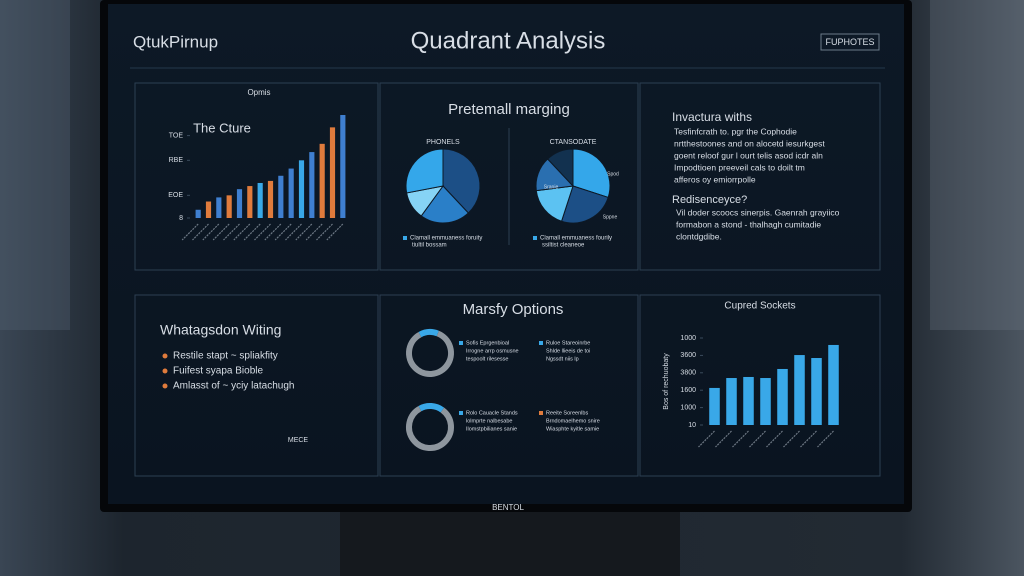 The image size is (1024, 576). I want to click on chart-title: Cupred Sockets, so click(759, 306).